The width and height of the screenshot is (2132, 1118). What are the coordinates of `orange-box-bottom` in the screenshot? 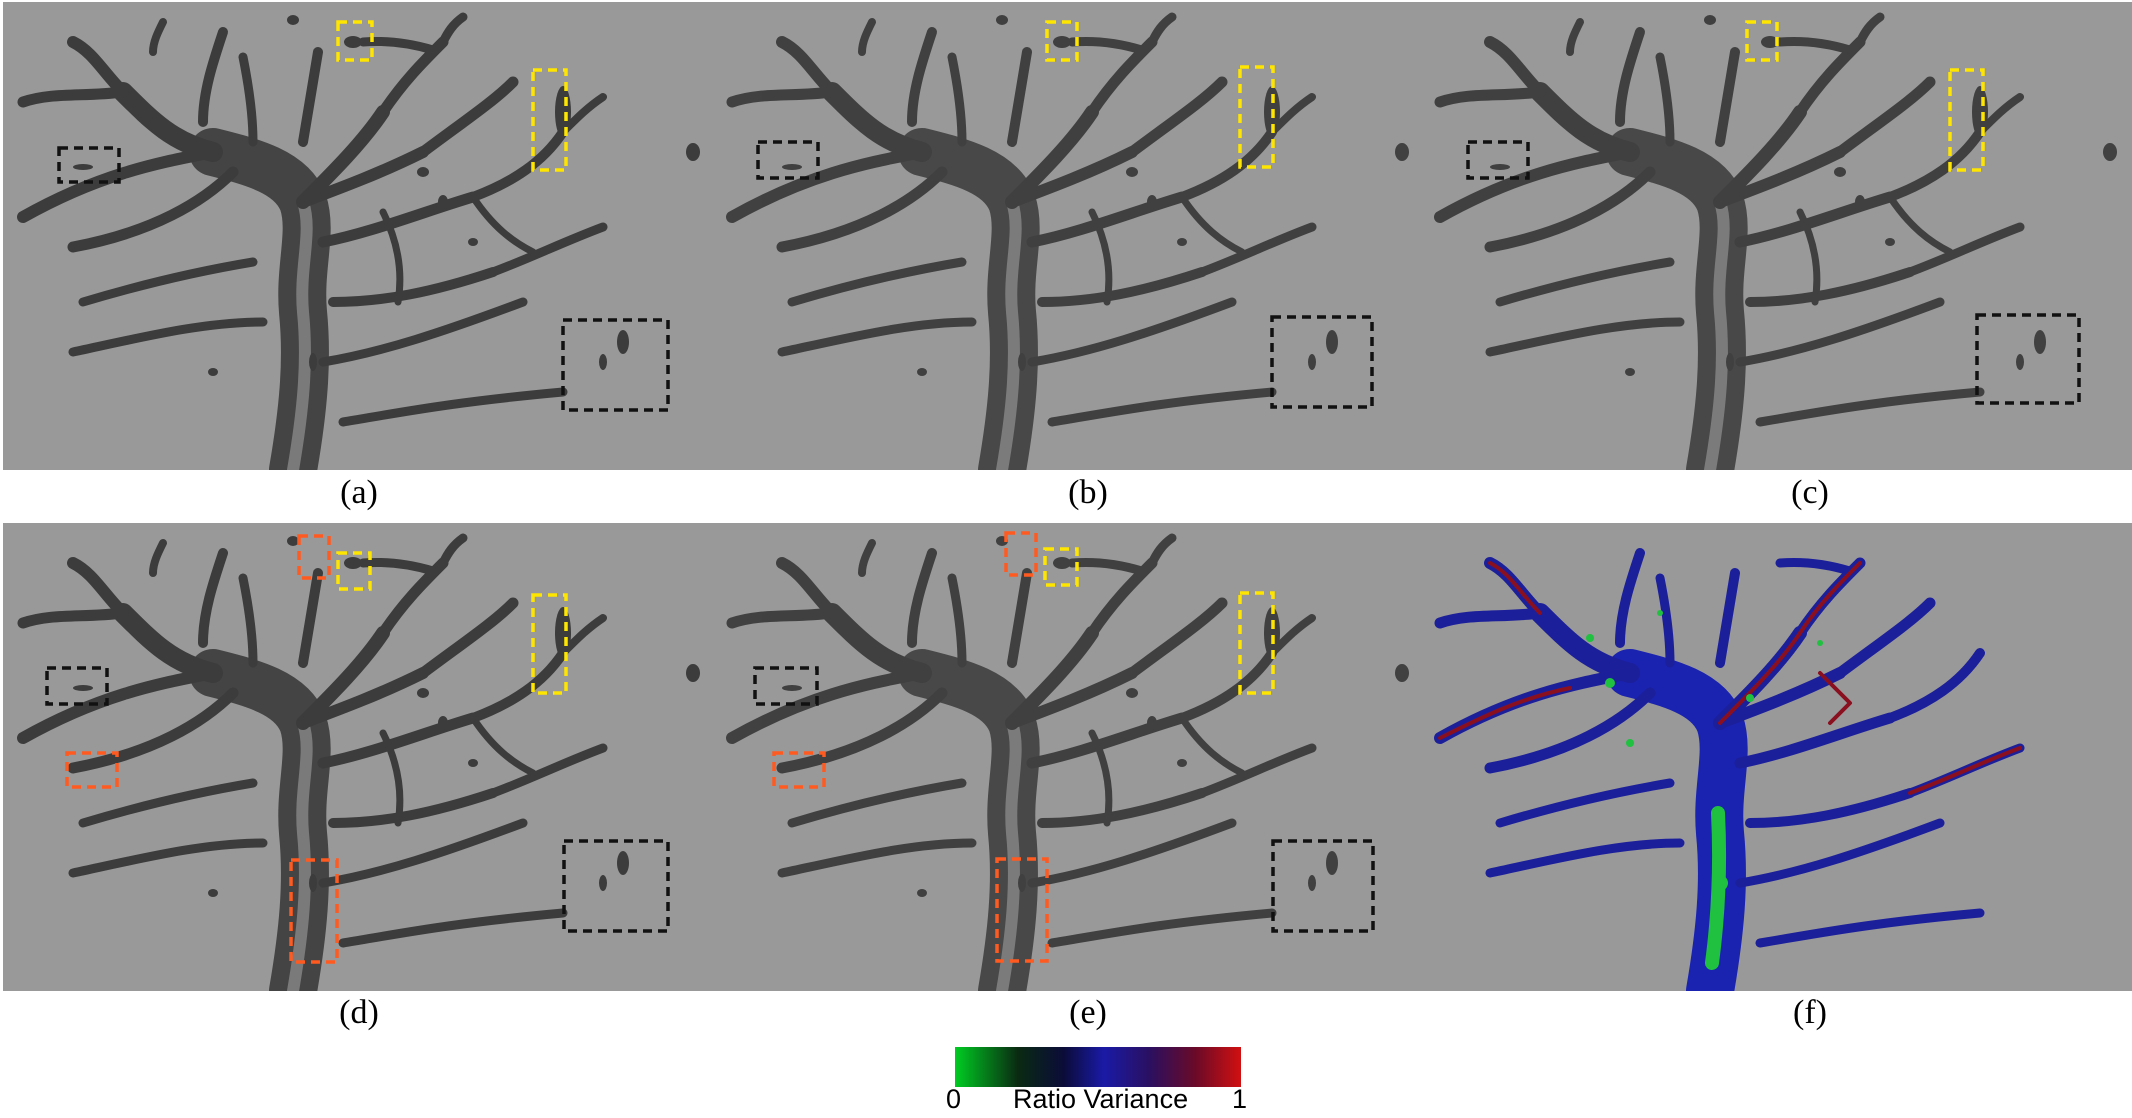 It's located at (314, 911).